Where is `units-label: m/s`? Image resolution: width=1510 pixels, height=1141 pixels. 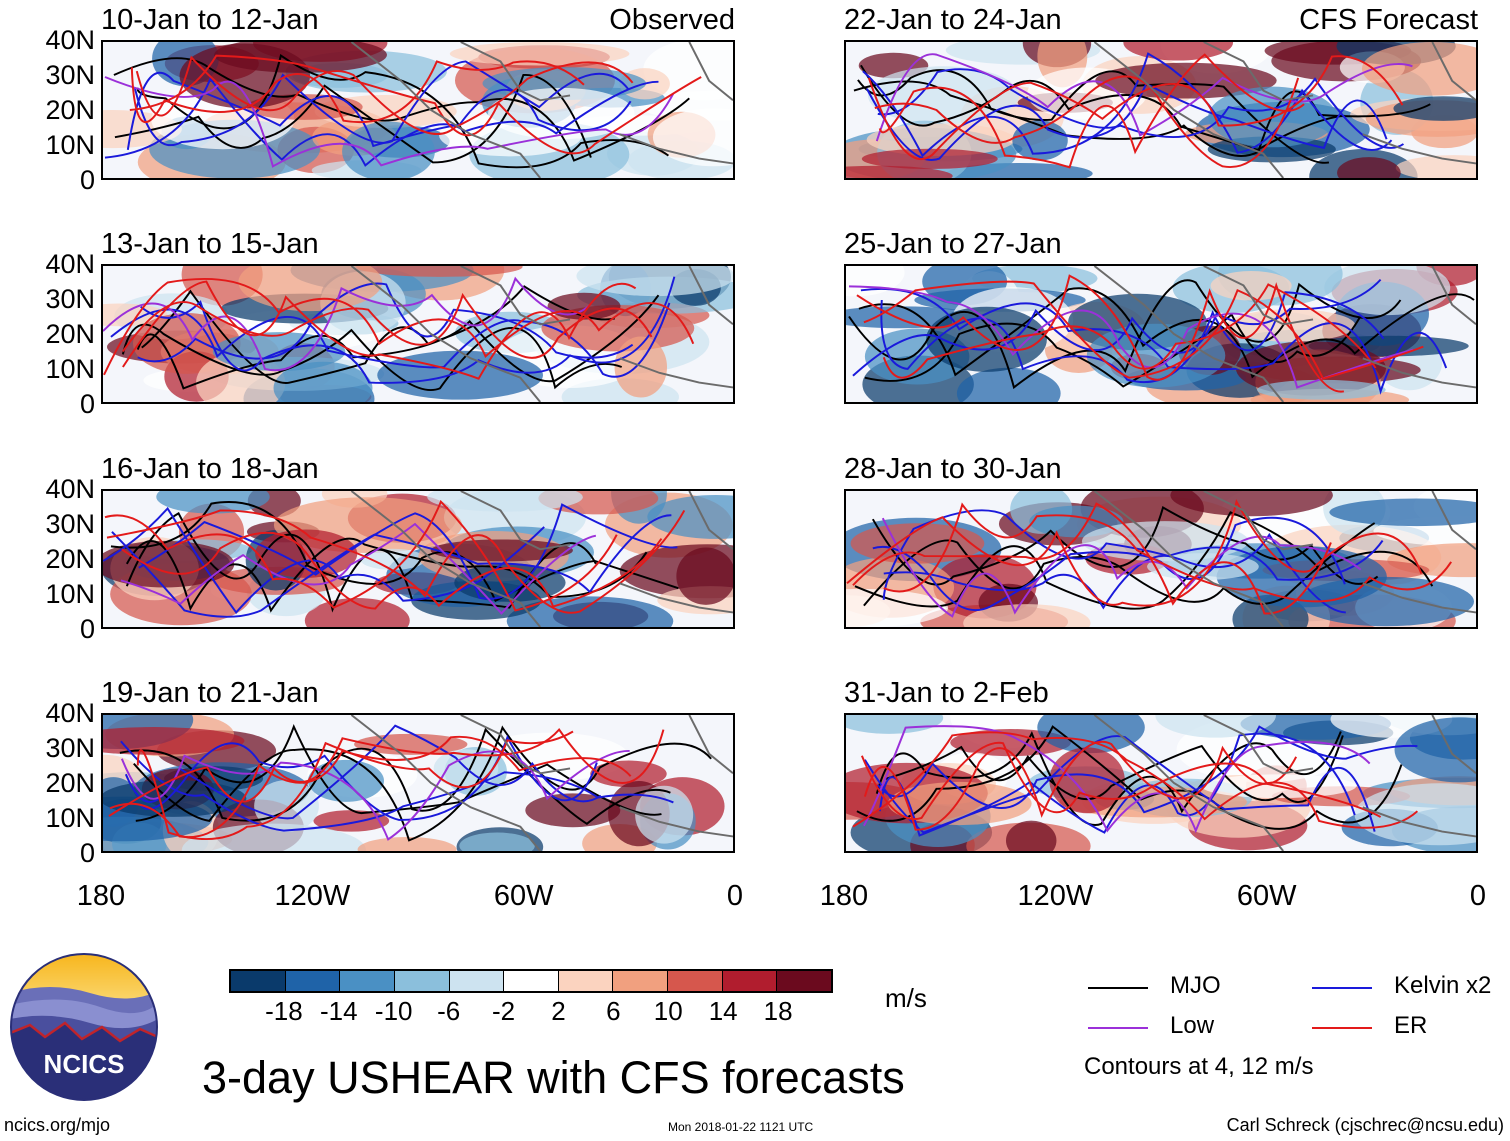
units-label: m/s is located at coordinates (906, 998).